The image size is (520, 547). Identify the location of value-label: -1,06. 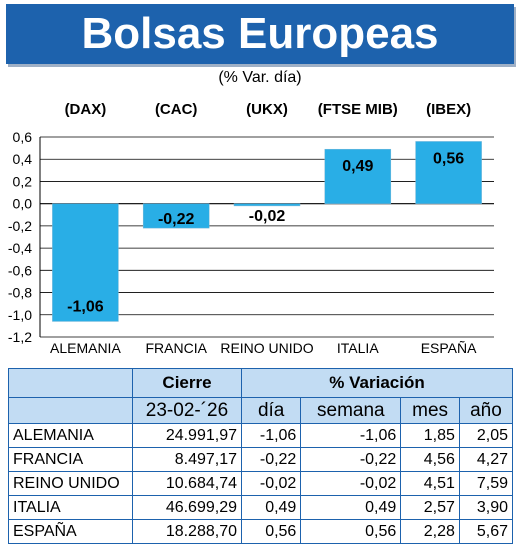
(85, 306).